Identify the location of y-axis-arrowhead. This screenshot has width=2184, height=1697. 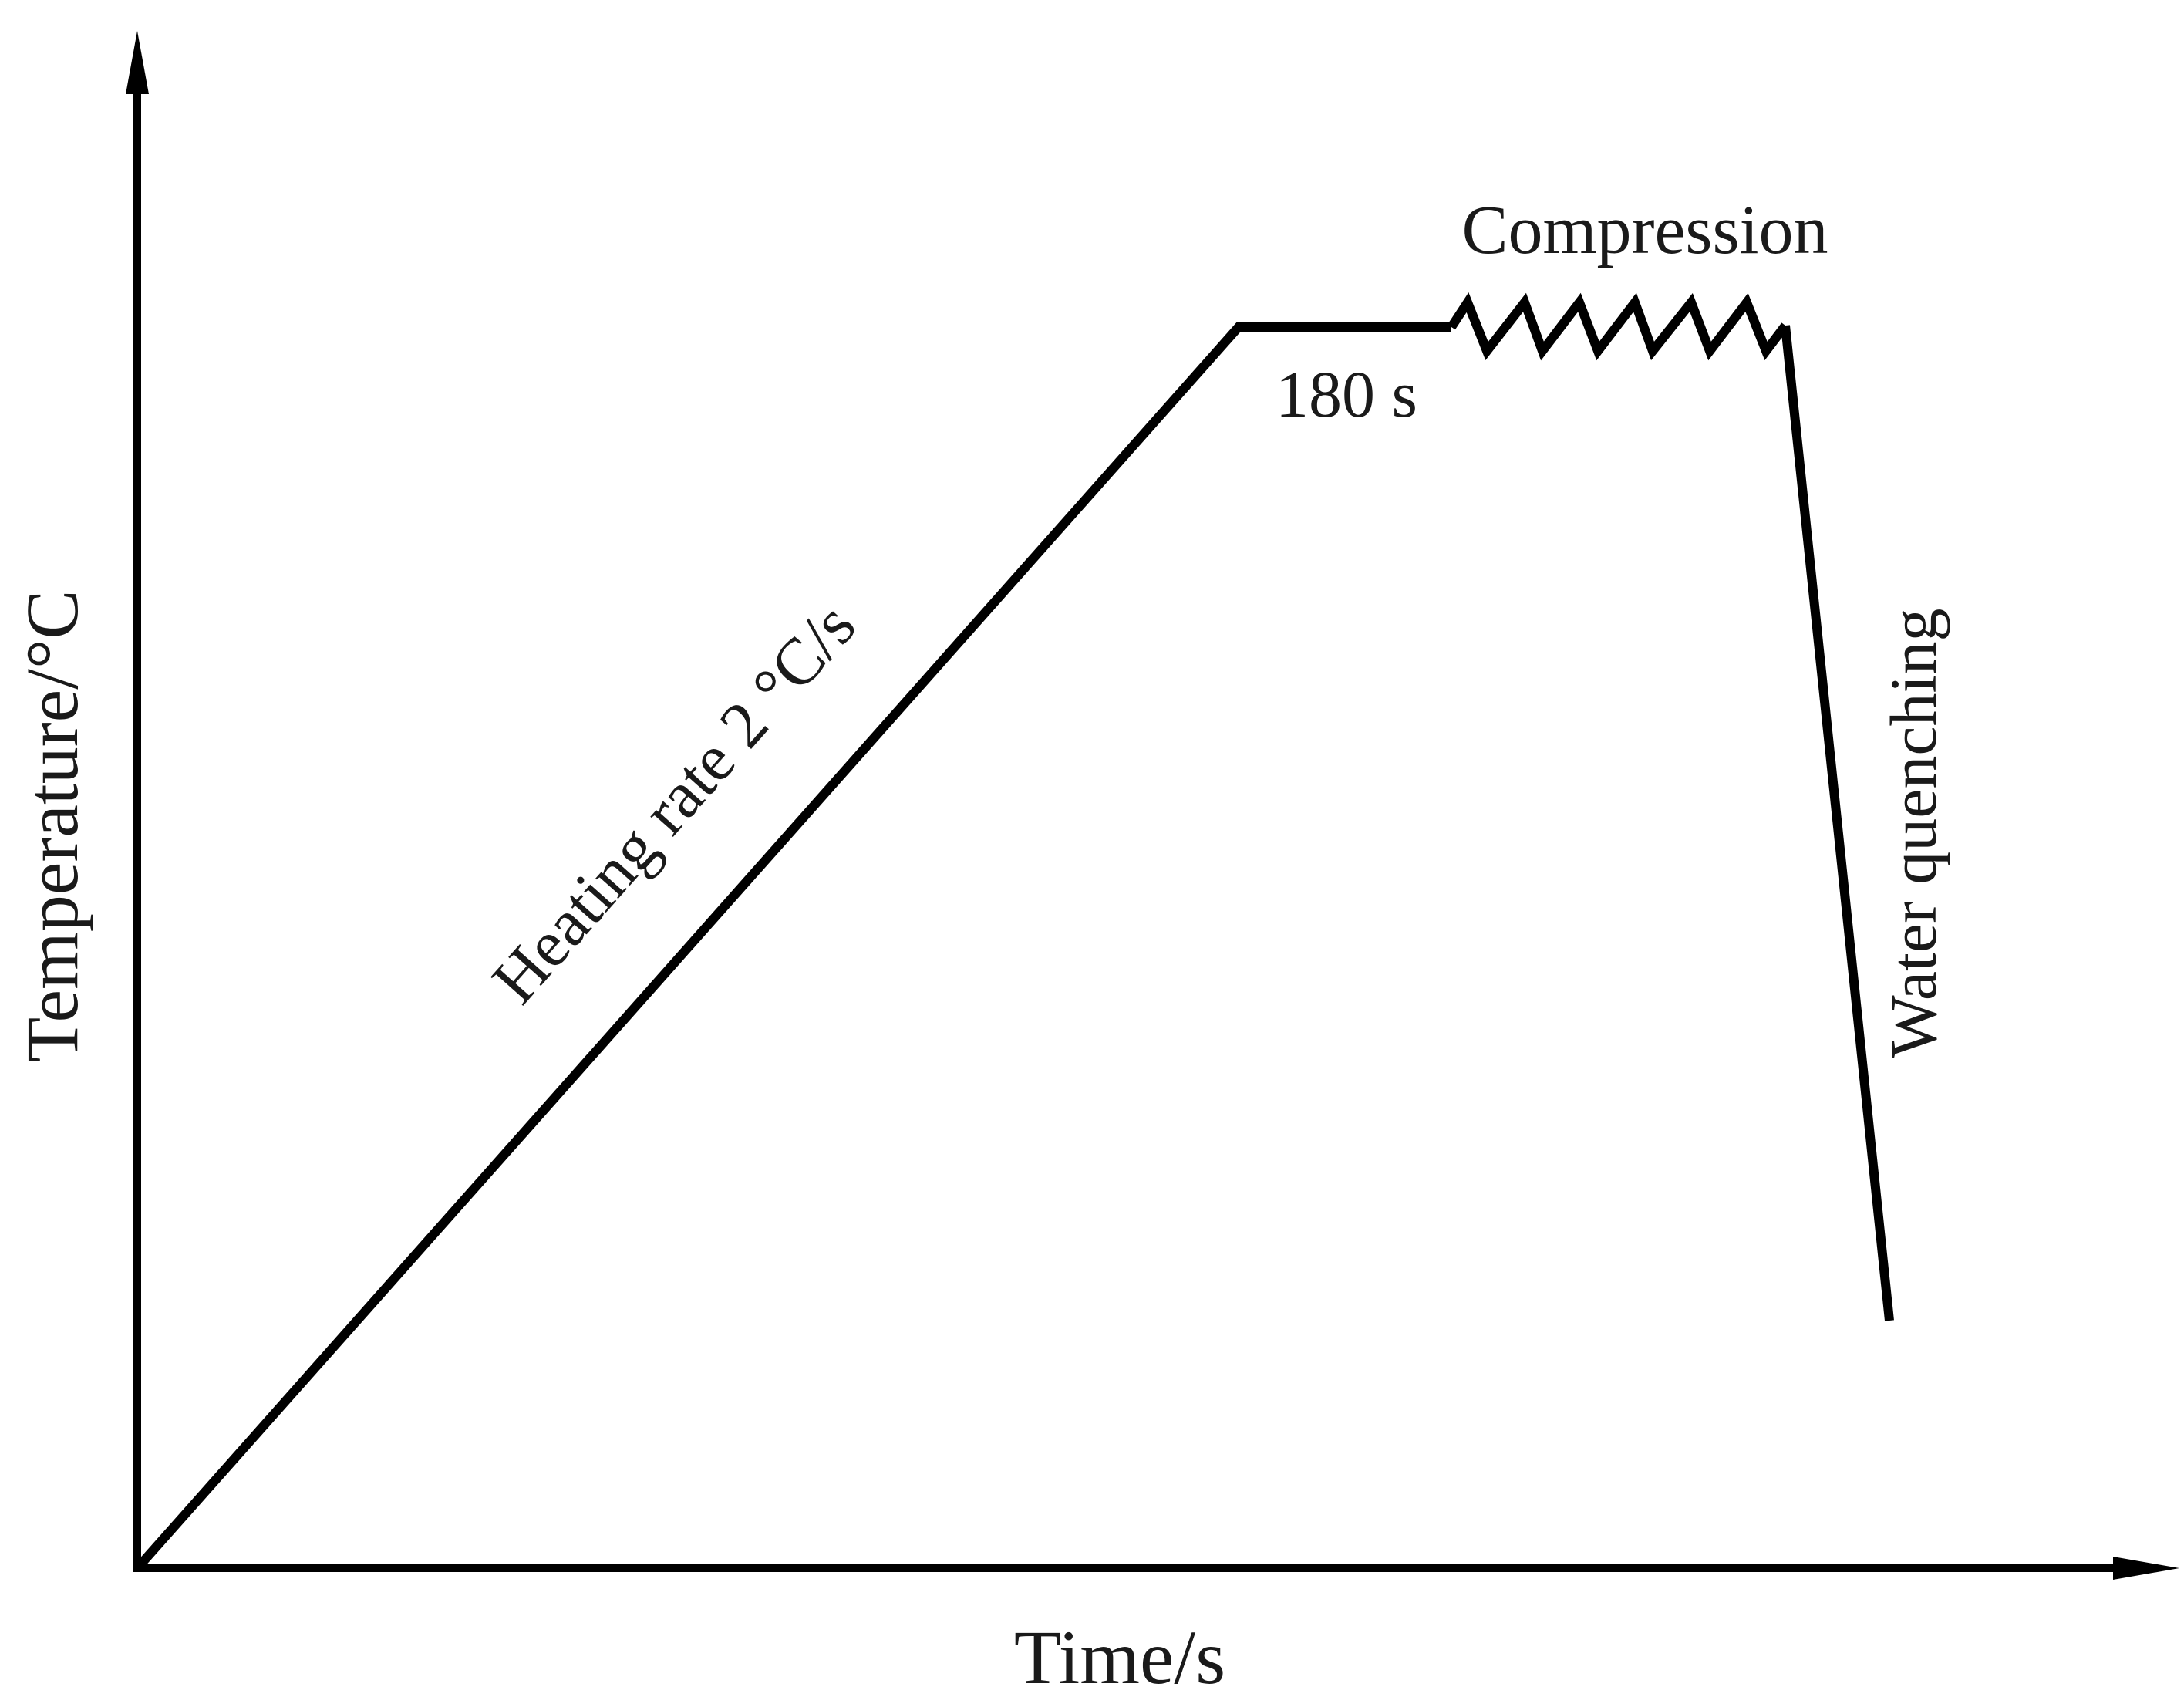
(137, 62).